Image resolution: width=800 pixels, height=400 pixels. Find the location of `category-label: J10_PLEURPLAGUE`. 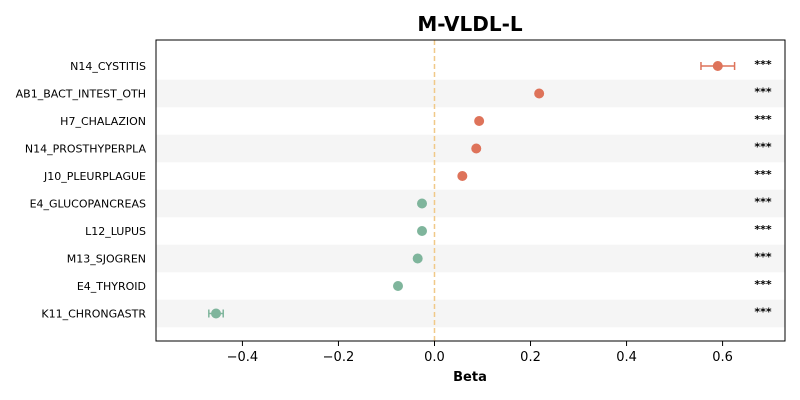

category-label: J10_PLEURPLAGUE is located at coordinates (94, 176).